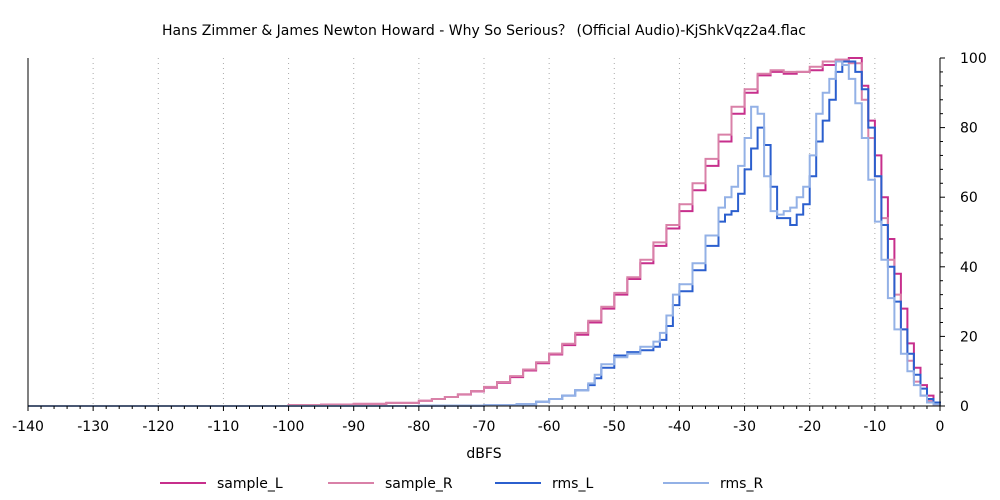 This screenshot has width=1000, height=500. Describe the element at coordinates (741, 484) in the screenshot. I see `legend-label: rms_R` at that location.